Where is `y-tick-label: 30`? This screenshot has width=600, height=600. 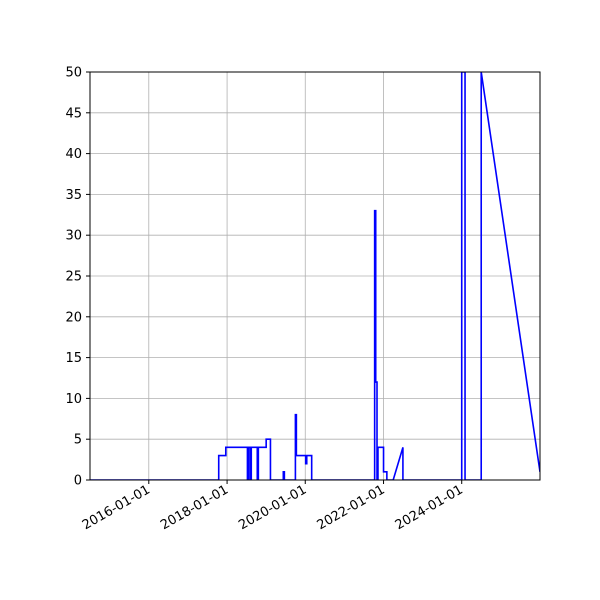 y-tick-label: 30 is located at coordinates (73, 236).